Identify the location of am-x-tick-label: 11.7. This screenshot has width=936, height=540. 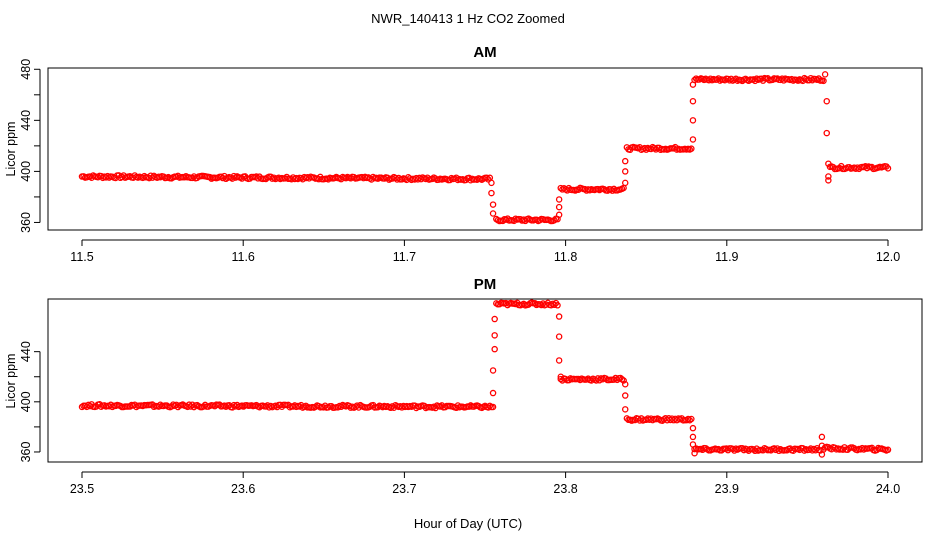
(404, 257).